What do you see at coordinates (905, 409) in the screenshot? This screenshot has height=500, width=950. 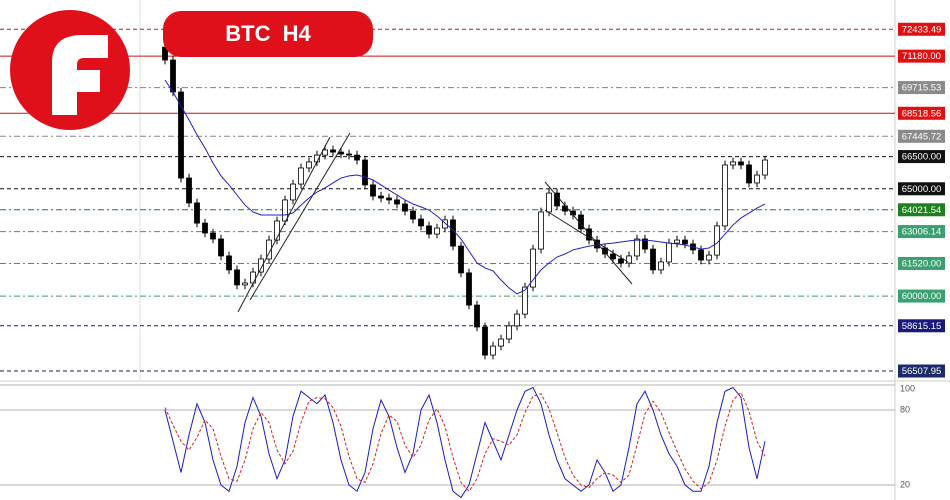 I see `y-tick-label: 80` at bounding box center [905, 409].